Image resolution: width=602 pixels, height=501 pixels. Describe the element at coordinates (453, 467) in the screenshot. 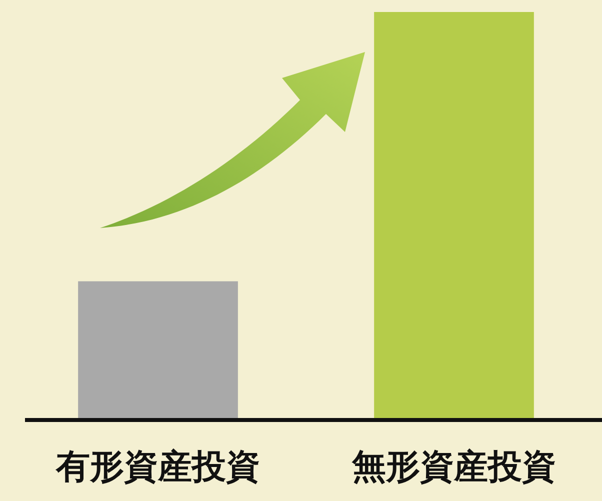

I see `x-tick-label: 無形資産投資` at that location.